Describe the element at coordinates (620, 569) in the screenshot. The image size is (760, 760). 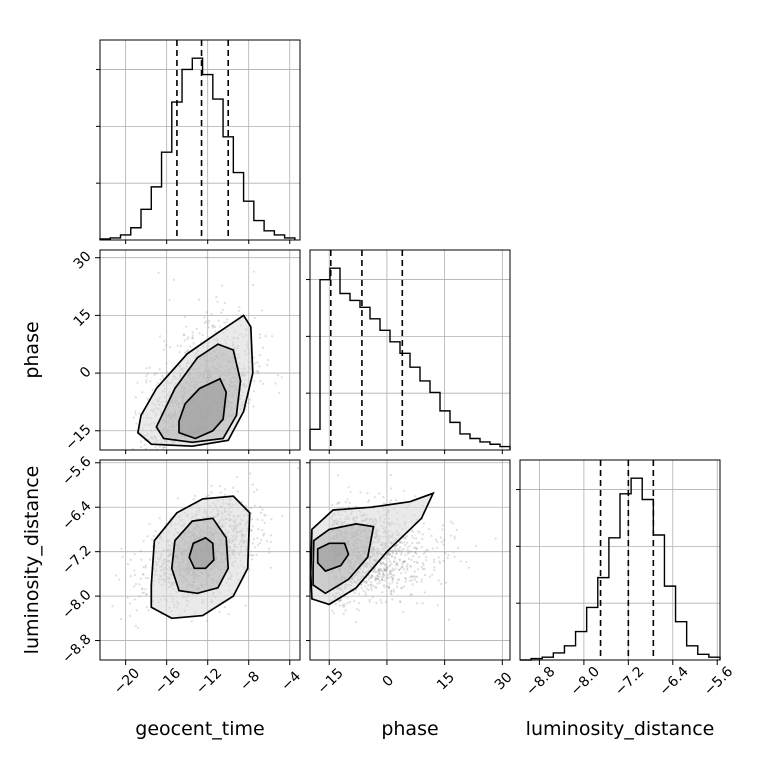
I see `histogram-luminosity_distance` at that location.